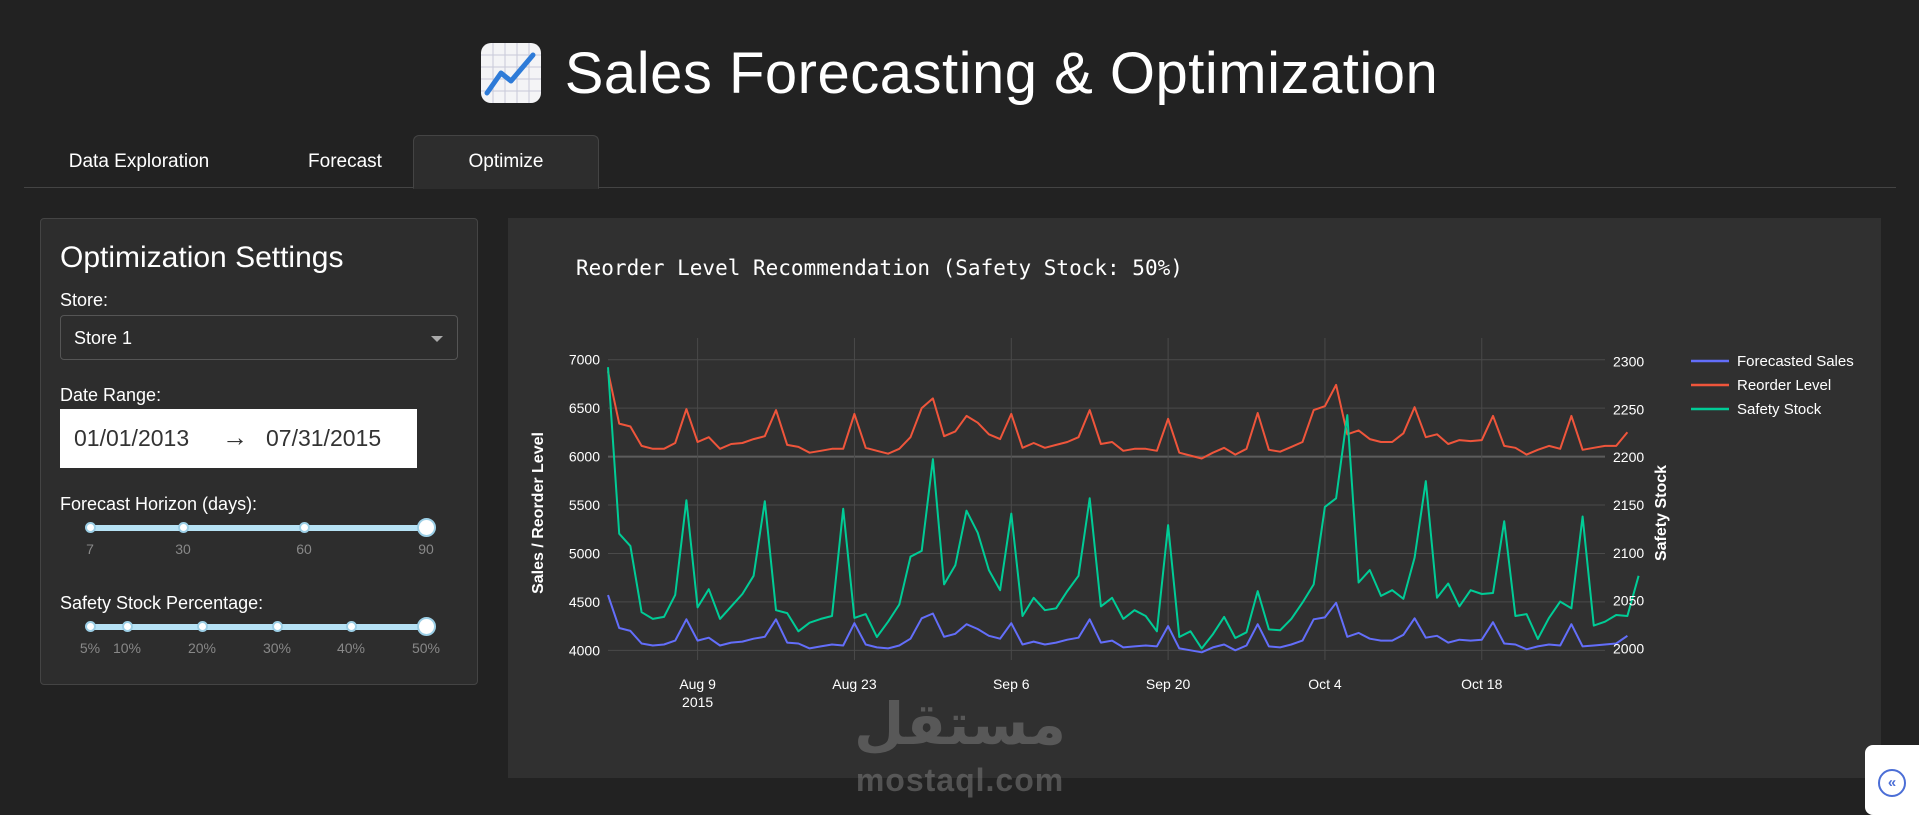  Describe the element at coordinates (139, 161) in the screenshot. I see `tab-data-exploration: Data Exploration` at that location.